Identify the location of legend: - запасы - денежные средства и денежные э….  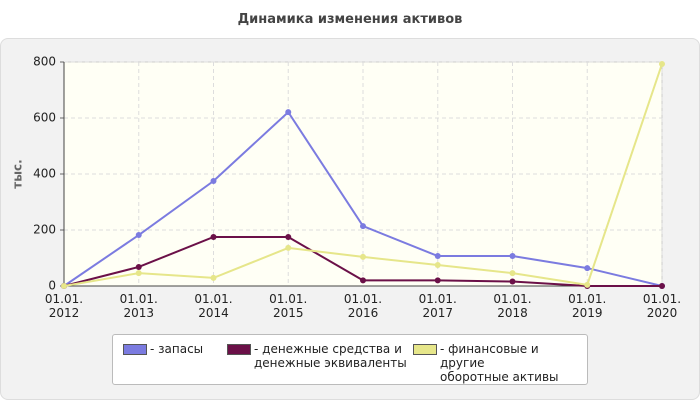
(350, 359).